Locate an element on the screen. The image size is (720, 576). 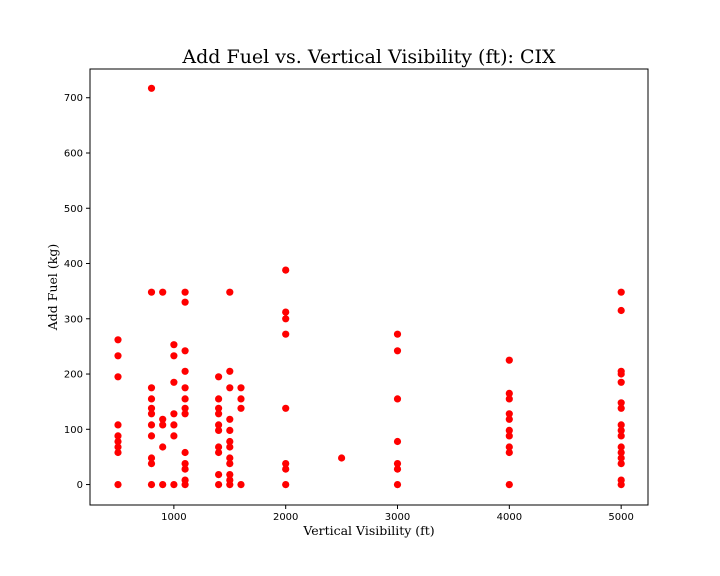
y-tick-label: 300 is located at coordinates (73, 319).